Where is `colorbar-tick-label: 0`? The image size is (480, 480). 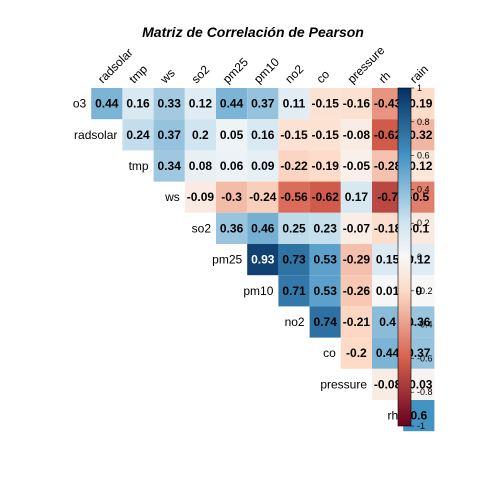 colorbar-tick-label: 0 is located at coordinates (419, 257).